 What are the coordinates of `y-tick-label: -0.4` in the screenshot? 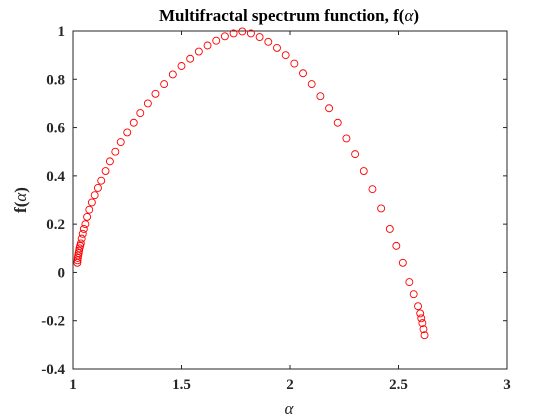 It's located at (53, 370).